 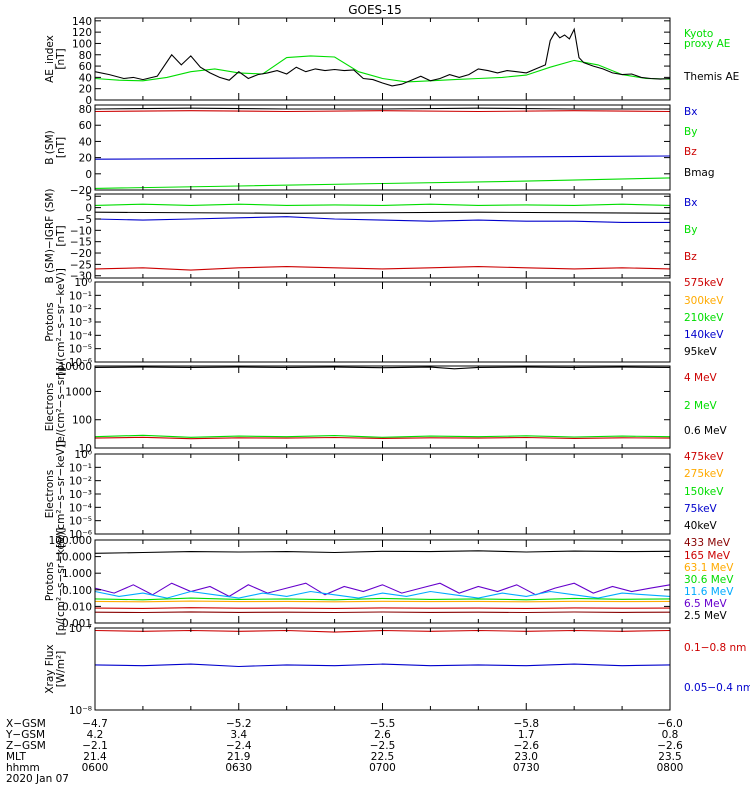 What do you see at coordinates (50, 407) in the screenshot?
I see `ylabel-electrons1-0: Electrons` at bounding box center [50, 407].